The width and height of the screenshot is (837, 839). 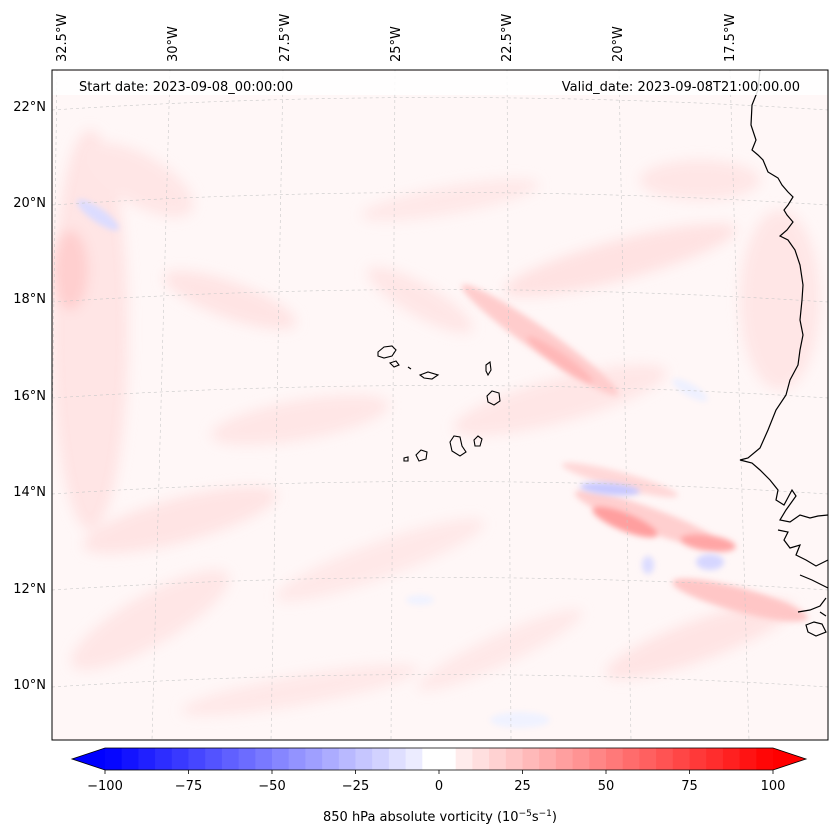 I want to click on colorbar-tick-label: −50, so click(x=271, y=786).